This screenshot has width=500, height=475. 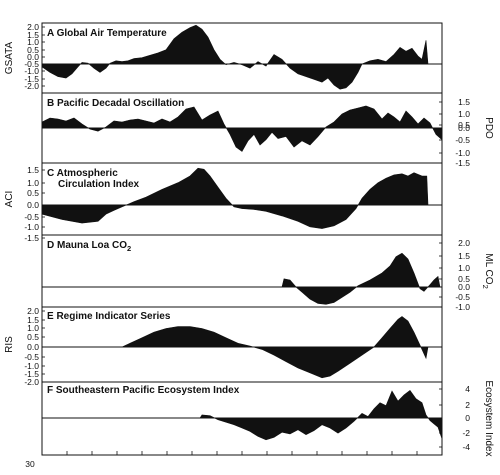 I want to click on y-axis-label: ML CO2, so click(x=487, y=270).